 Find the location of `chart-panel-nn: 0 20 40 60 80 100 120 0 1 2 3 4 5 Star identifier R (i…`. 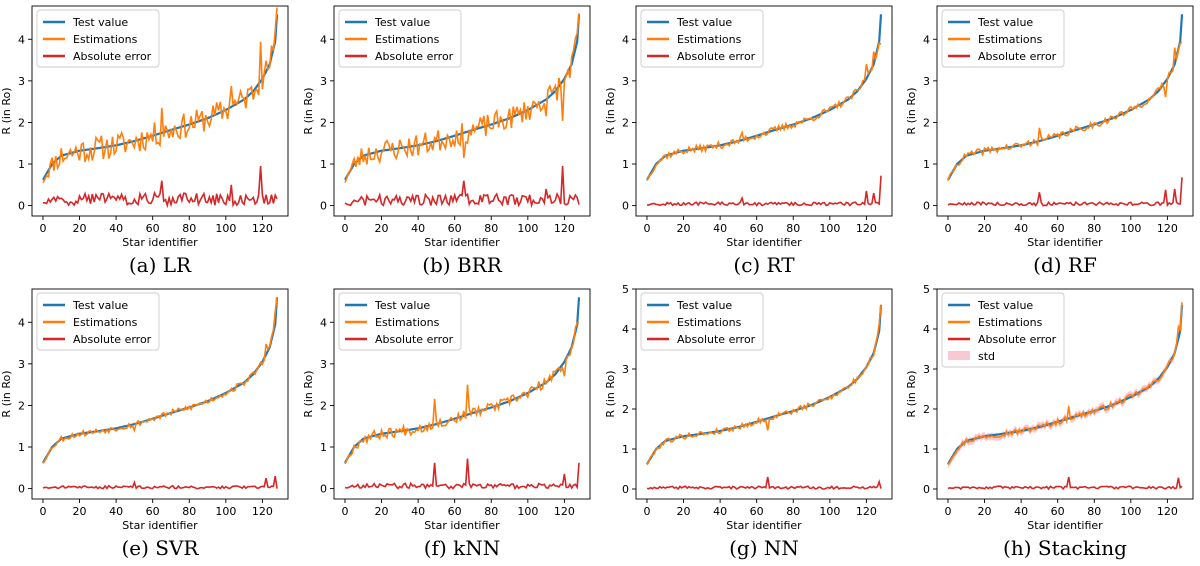

chart-panel-nn: 0 20 40 60 80 100 120 0 1 2 3 4 5 Star identifier R (i… is located at coordinates (748, 421).